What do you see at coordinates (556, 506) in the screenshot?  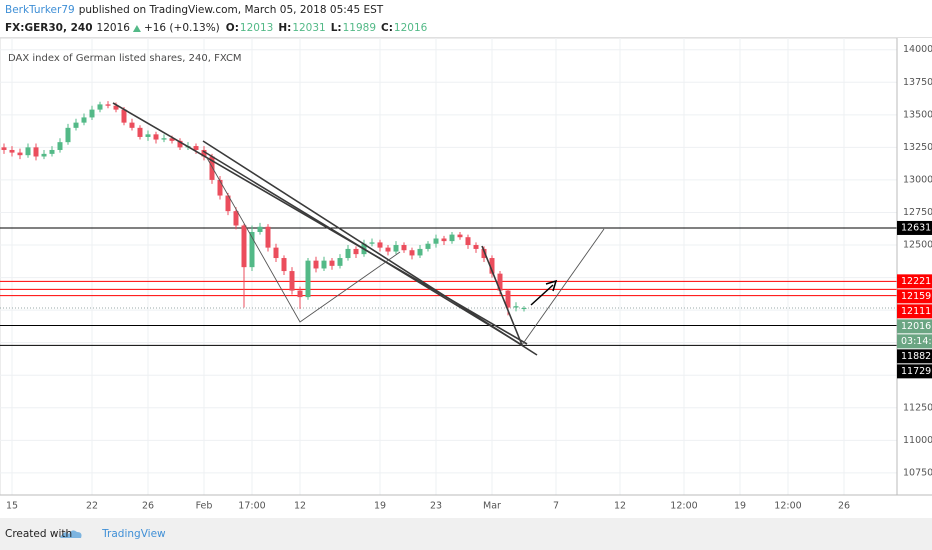 I see `x-tick-label: 7` at bounding box center [556, 506].